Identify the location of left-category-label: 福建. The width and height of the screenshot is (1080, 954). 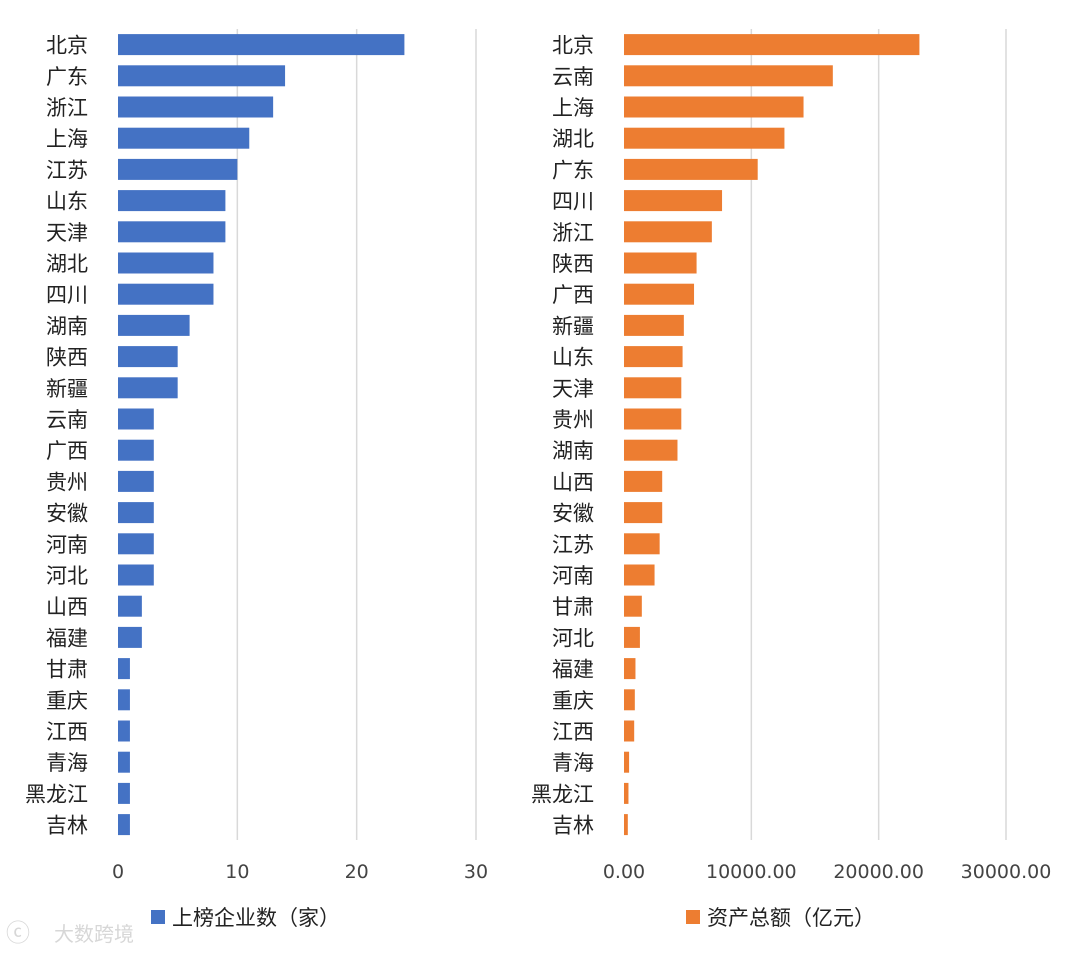
(67, 638).